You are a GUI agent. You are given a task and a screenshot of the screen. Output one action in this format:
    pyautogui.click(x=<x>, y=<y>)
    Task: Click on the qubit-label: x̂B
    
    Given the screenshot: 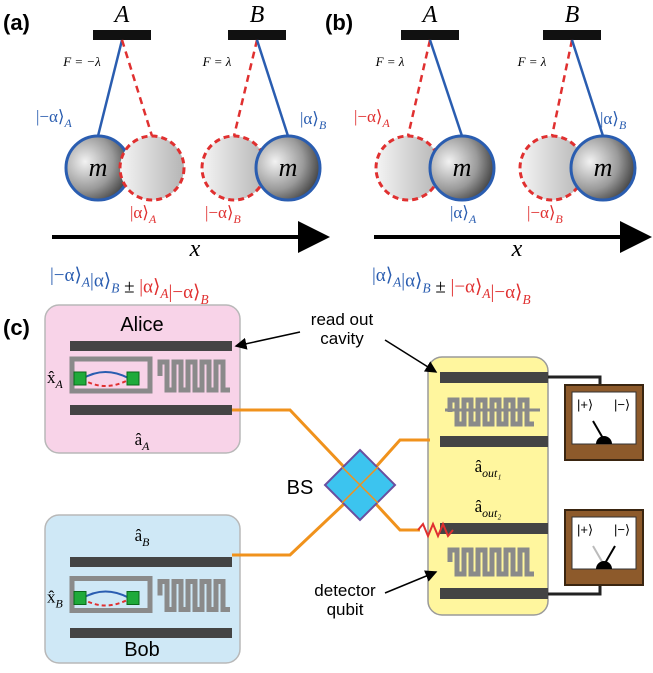 What is the action you would take?
    pyautogui.click(x=55, y=599)
    